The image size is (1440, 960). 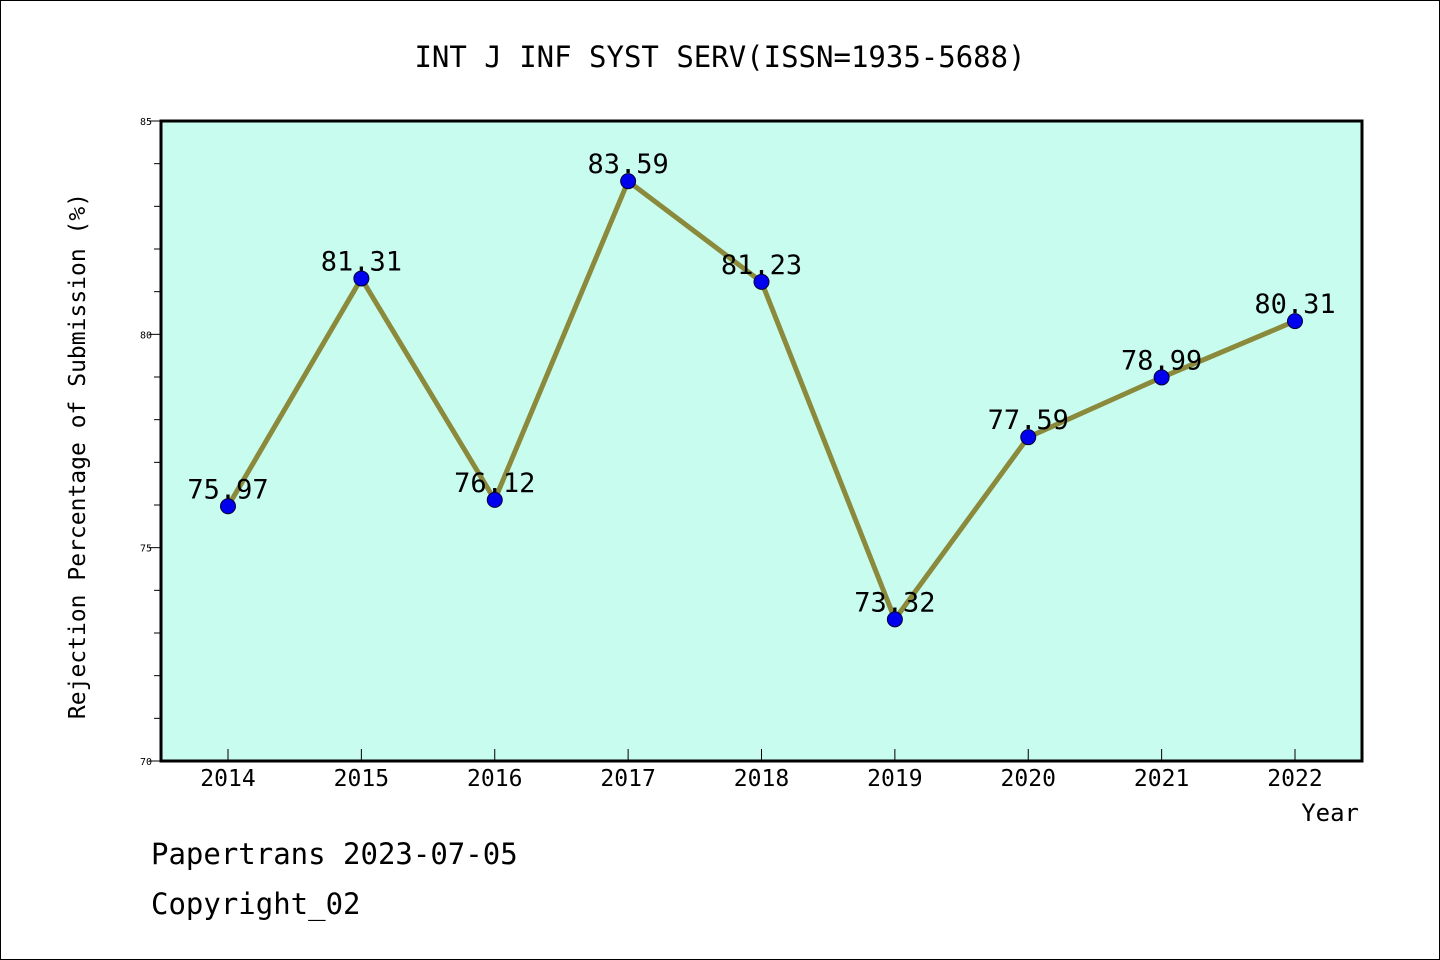 I want to click on x-tick-label: 2019, so click(x=894, y=779).